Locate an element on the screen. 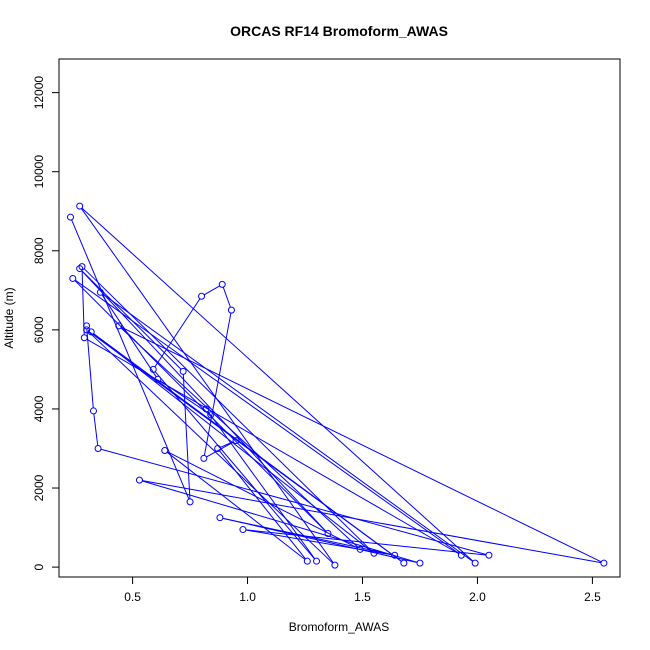  x-tick-label: 2.0 is located at coordinates (477, 597).